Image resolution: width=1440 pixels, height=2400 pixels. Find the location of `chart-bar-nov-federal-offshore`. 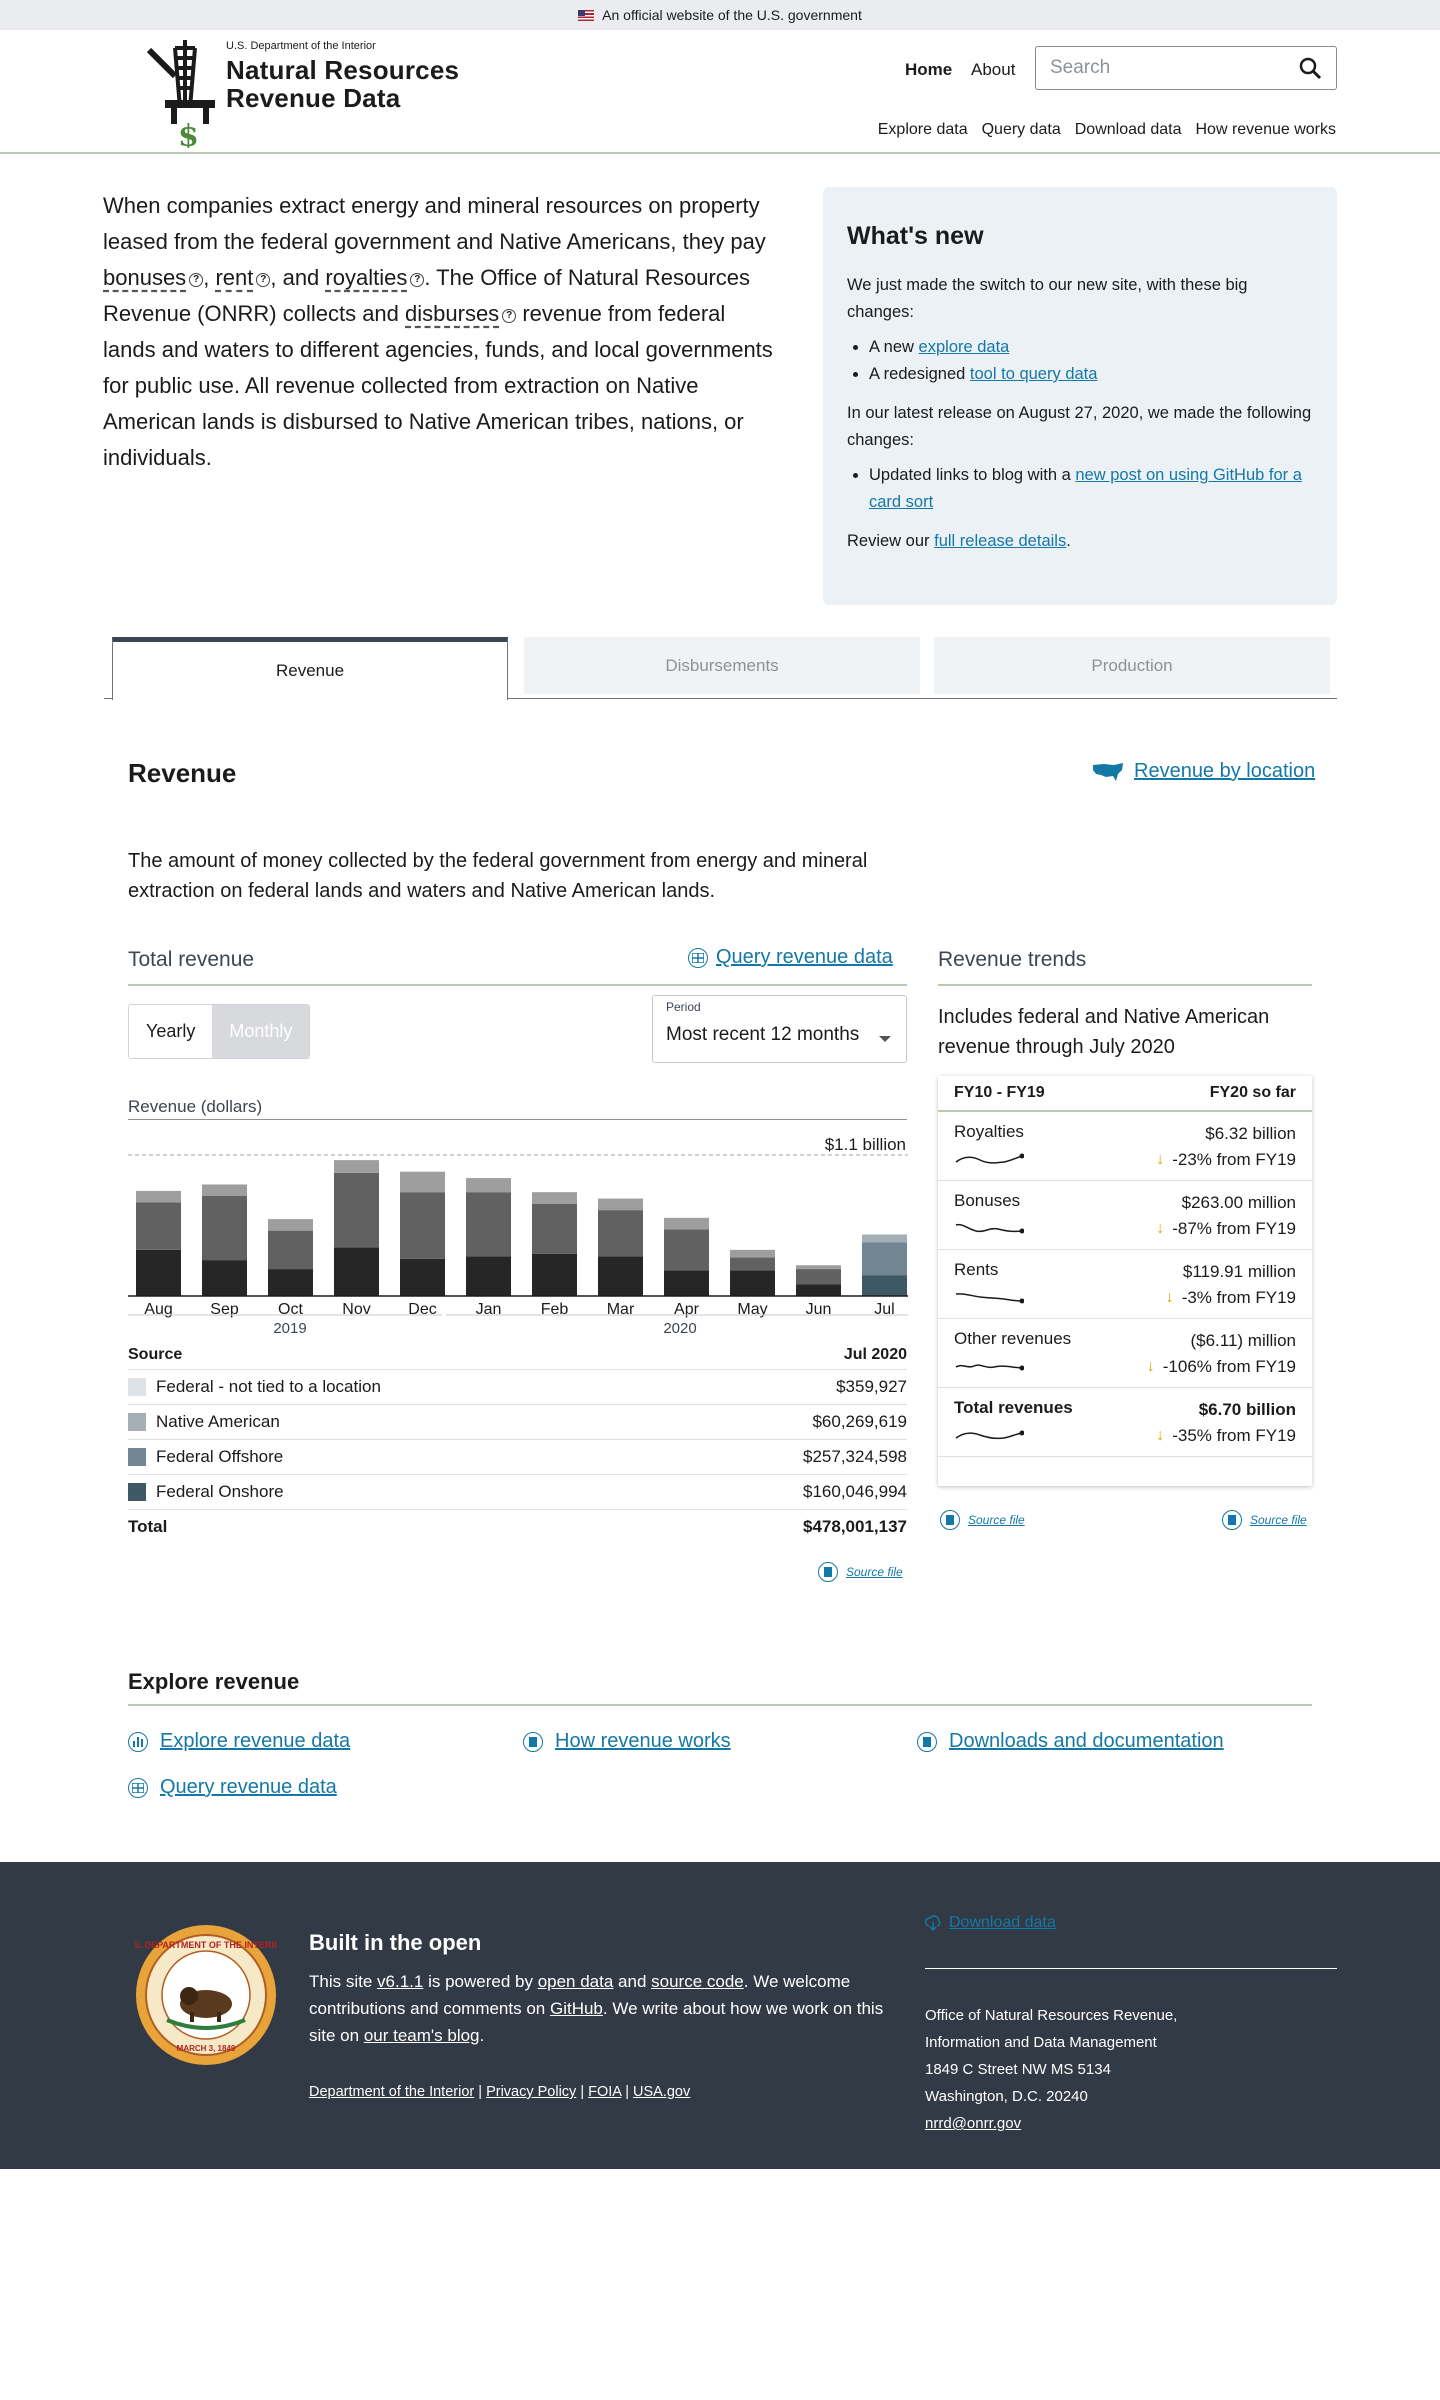

chart-bar-nov-federal-offshore is located at coordinates (356, 1210).